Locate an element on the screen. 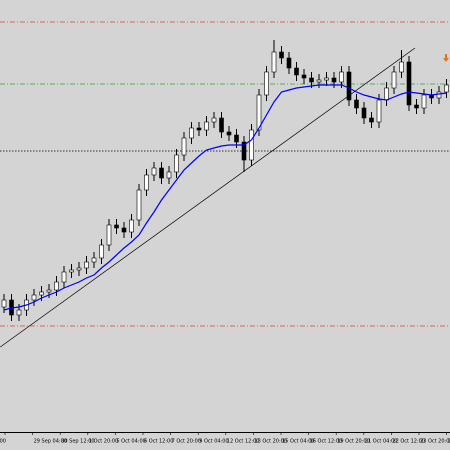 Image resolution: width=450 pixels, height=450 pixels. x-tick-label: 23 Oct 20:00 is located at coordinates (435, 442).